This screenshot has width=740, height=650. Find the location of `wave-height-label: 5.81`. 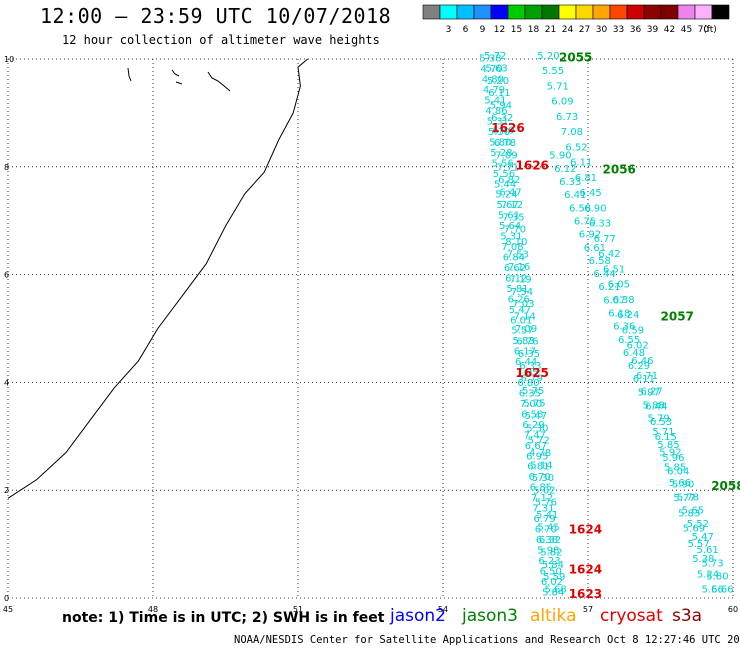

wave-height-label: 5.81 is located at coordinates (517, 289).